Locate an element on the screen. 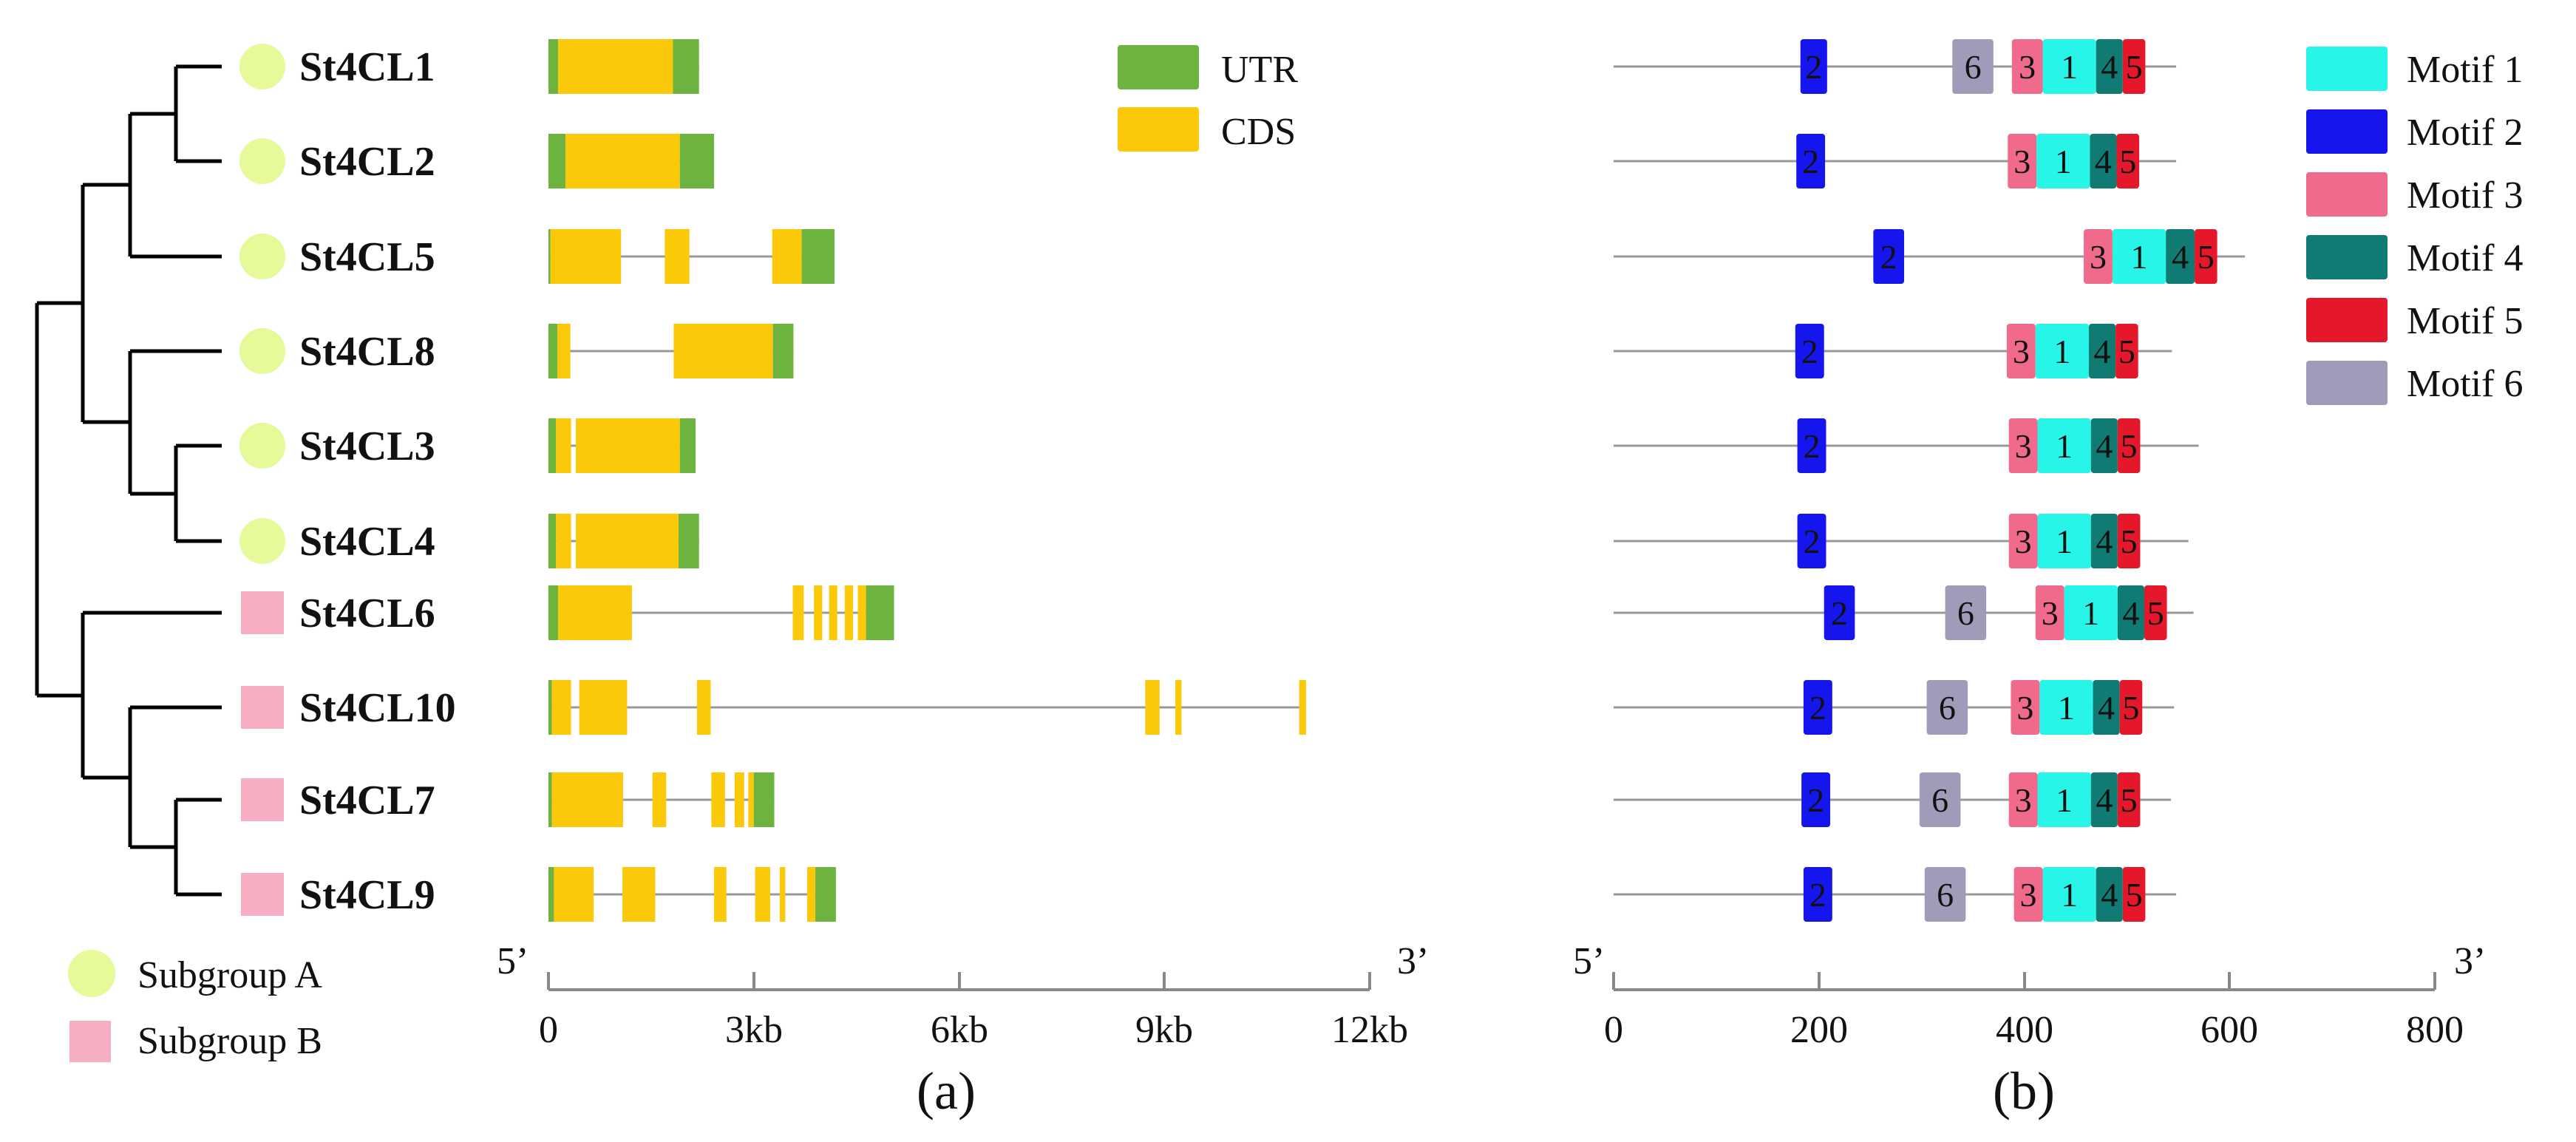 The width and height of the screenshot is (2576, 1142). cds-label: CDS is located at coordinates (1258, 132).